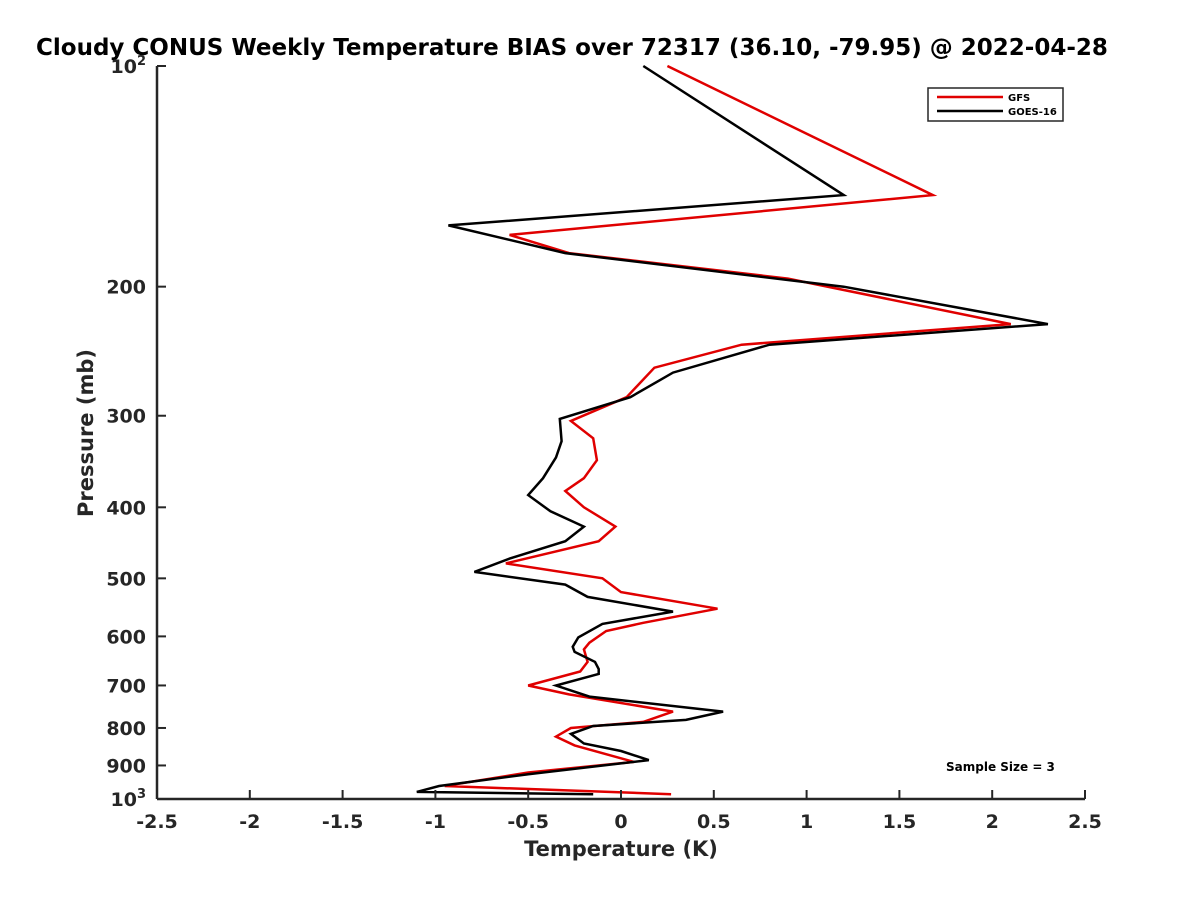 The image size is (1200, 900). Describe the element at coordinates (126, 288) in the screenshot. I see `y-tick-label: 200` at that location.